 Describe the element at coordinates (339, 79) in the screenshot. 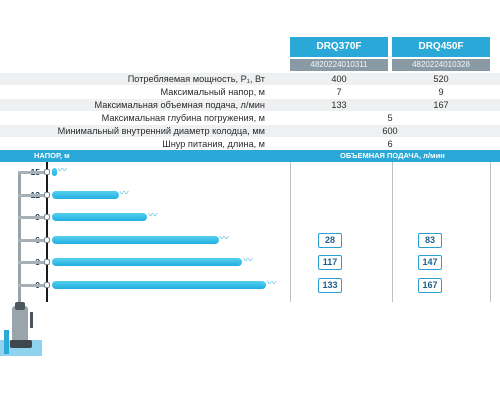

I see `spec-value-power-drq370f: 400` at that location.